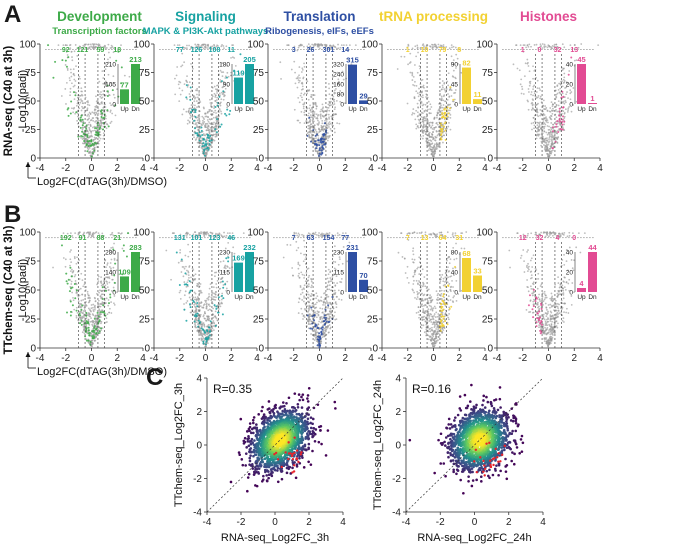 The height and width of the screenshot is (552, 700). I want to click on y-tick-label: 75, so click(488, 73).